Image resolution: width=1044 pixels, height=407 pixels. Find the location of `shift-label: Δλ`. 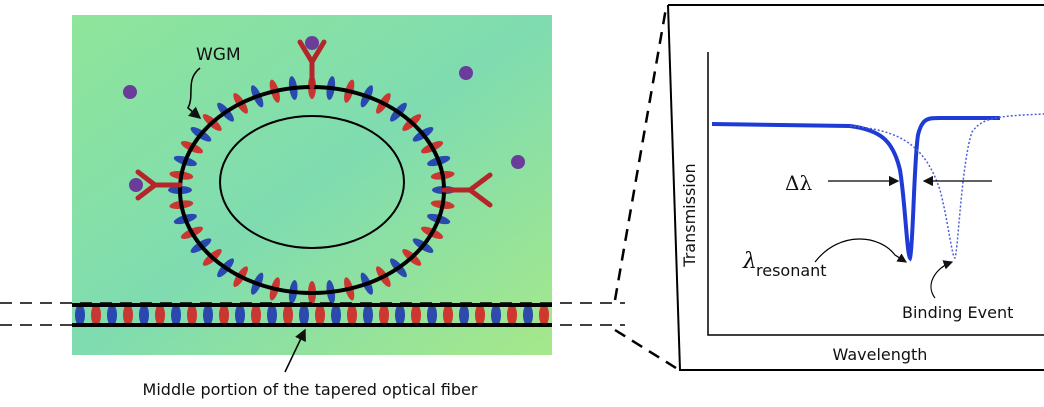

shift-label: Δλ is located at coordinates (798, 183).